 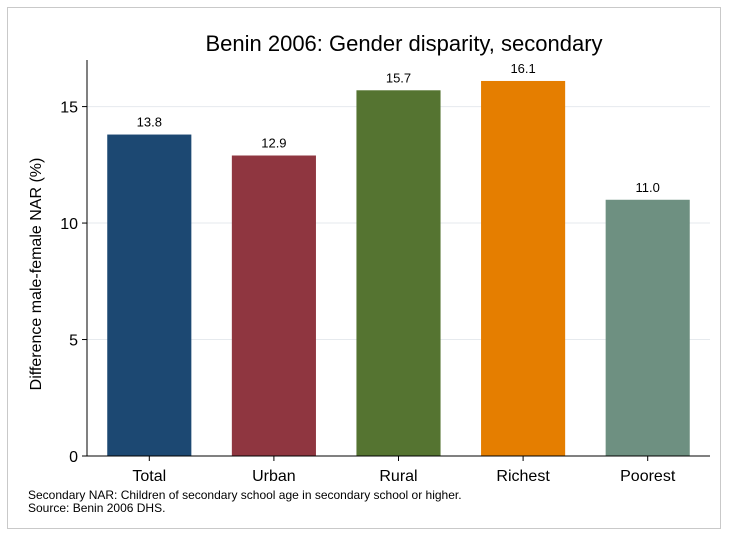 I want to click on chart-title: Benin 2006: Gender disparity, secondary, so click(x=403, y=43).